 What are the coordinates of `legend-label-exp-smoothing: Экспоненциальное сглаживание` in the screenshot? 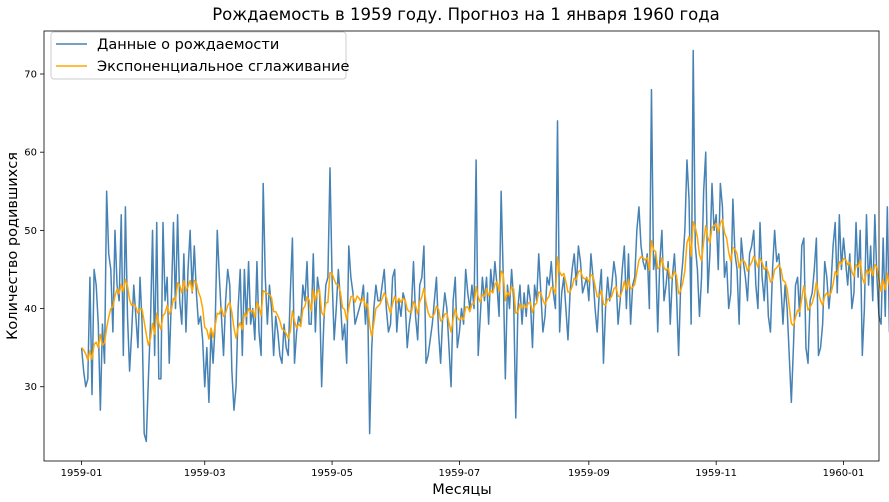 It's located at (223, 67).